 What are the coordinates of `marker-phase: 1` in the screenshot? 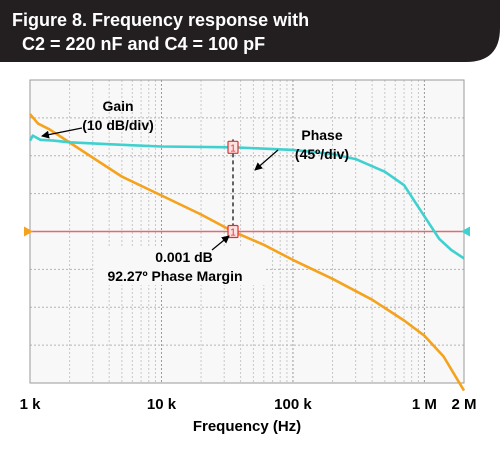 It's located at (233, 147).